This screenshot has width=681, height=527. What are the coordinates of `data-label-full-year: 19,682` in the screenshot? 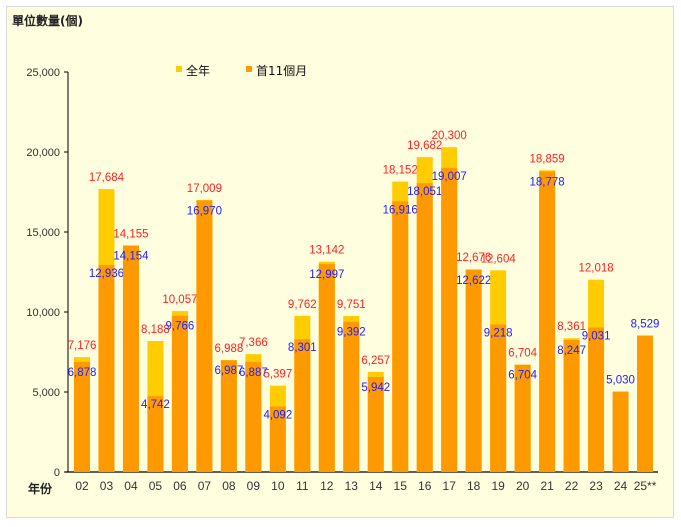 It's located at (424, 146).